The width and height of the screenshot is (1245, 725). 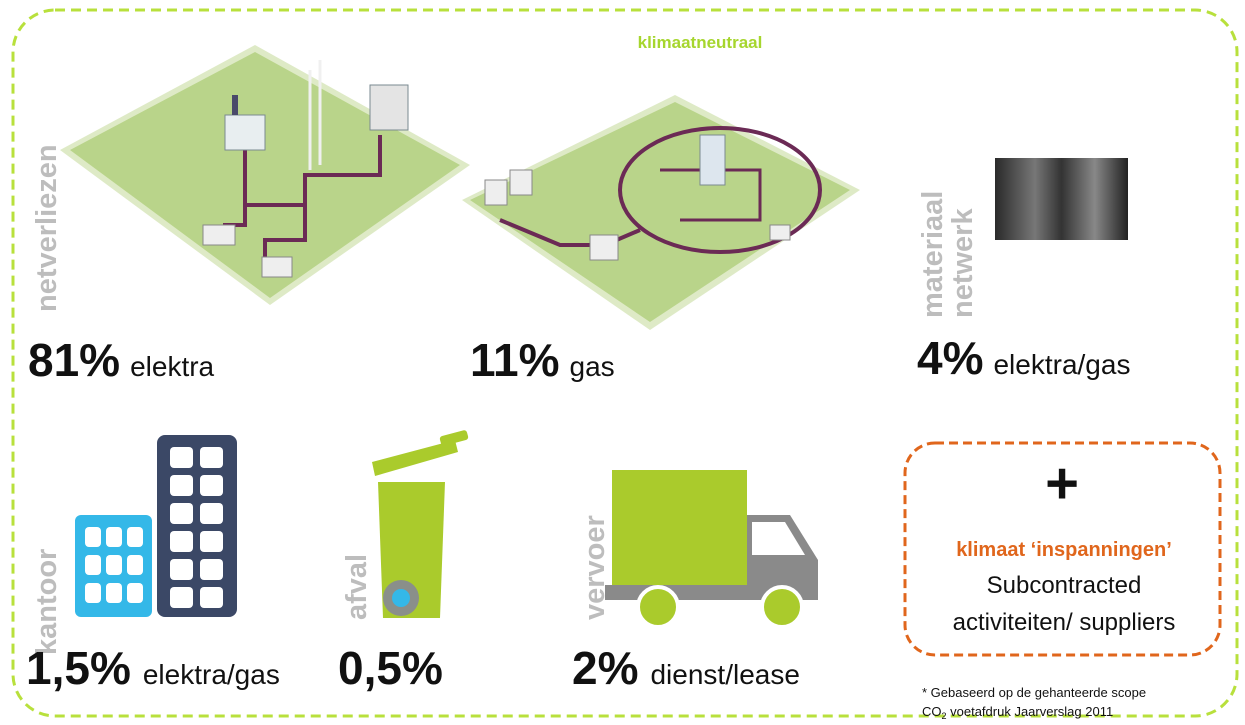 What do you see at coordinates (121, 360) in the screenshot?
I see `stat: 81% elektra` at bounding box center [121, 360].